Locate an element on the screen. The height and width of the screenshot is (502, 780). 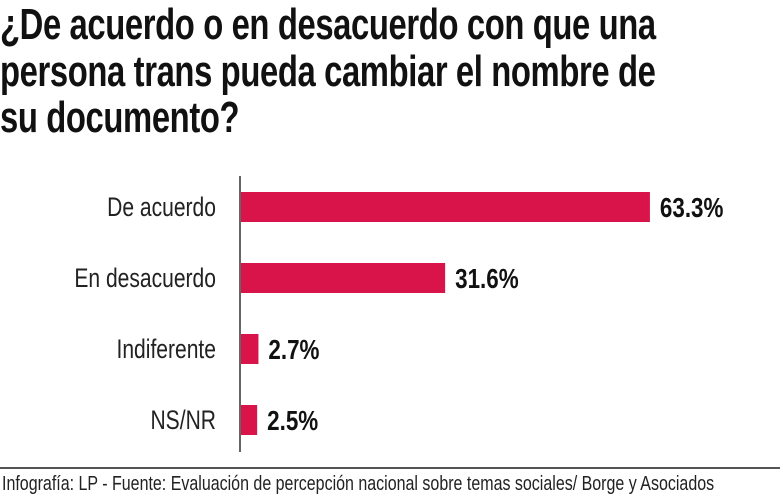
category-label: En desacuerdo is located at coordinates (145, 279).